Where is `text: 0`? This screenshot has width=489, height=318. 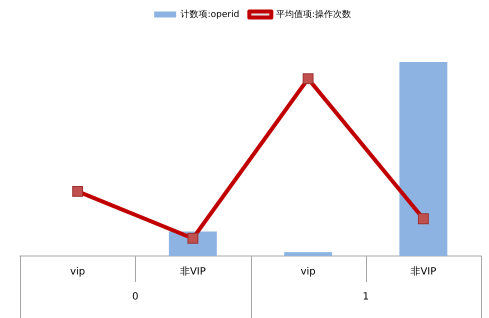 text: 0 is located at coordinates (135, 297).